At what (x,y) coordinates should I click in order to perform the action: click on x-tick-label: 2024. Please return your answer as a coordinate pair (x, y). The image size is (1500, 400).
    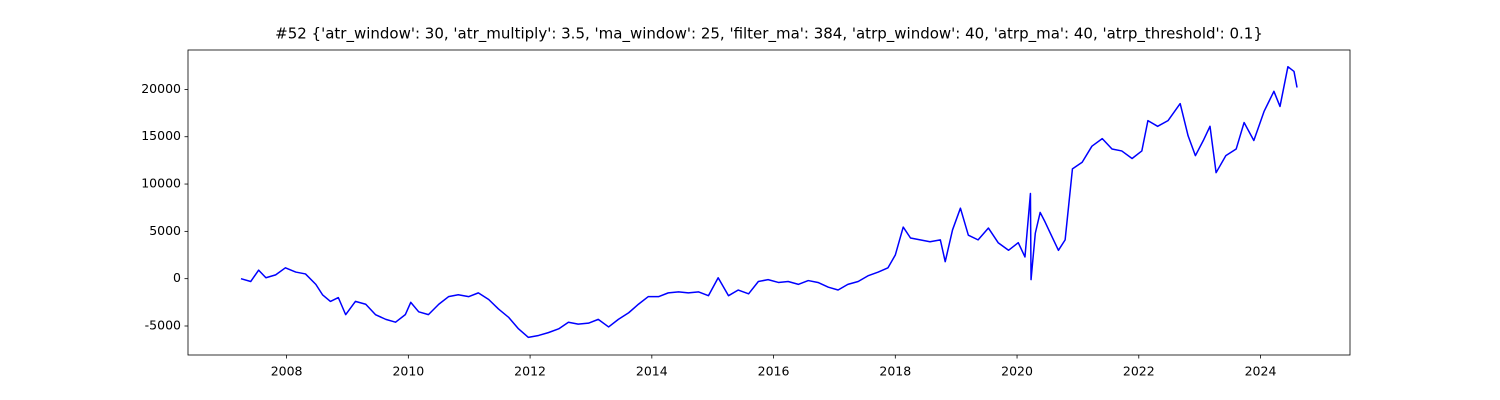
    Looking at the image, I should click on (1261, 371).